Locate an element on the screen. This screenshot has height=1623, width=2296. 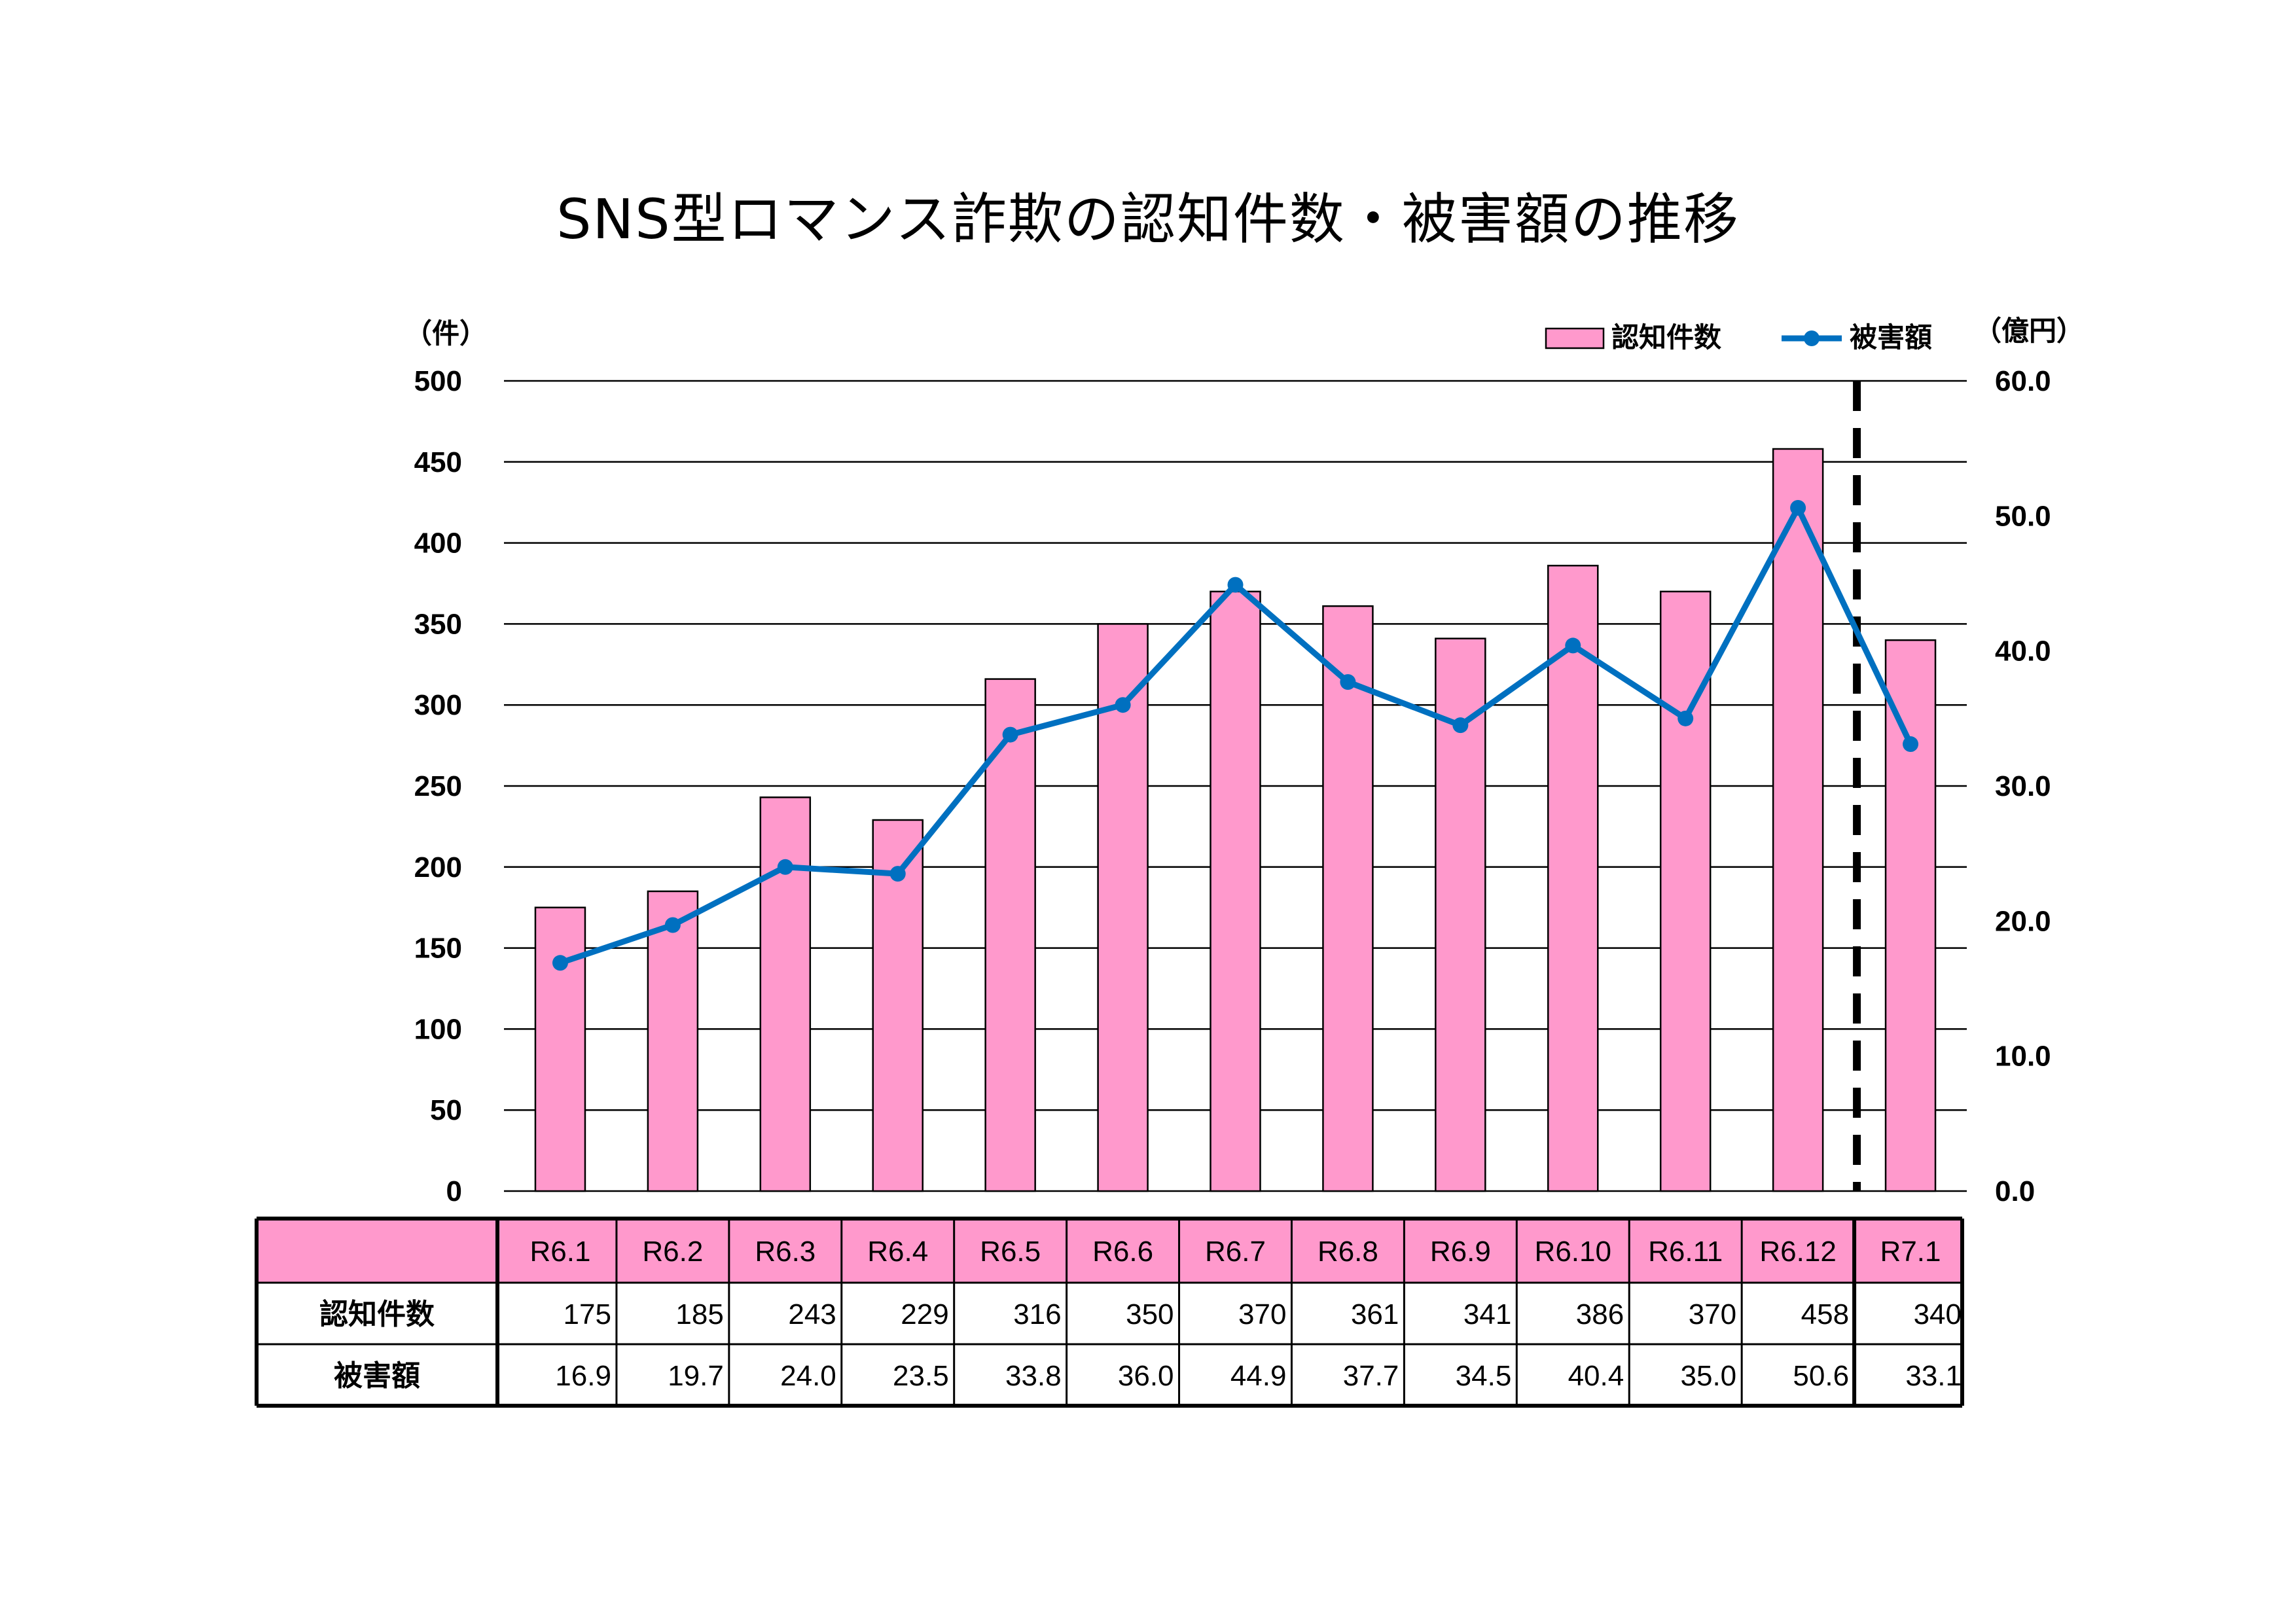
table-category-label: R6.9 is located at coordinates (1460, 1252).